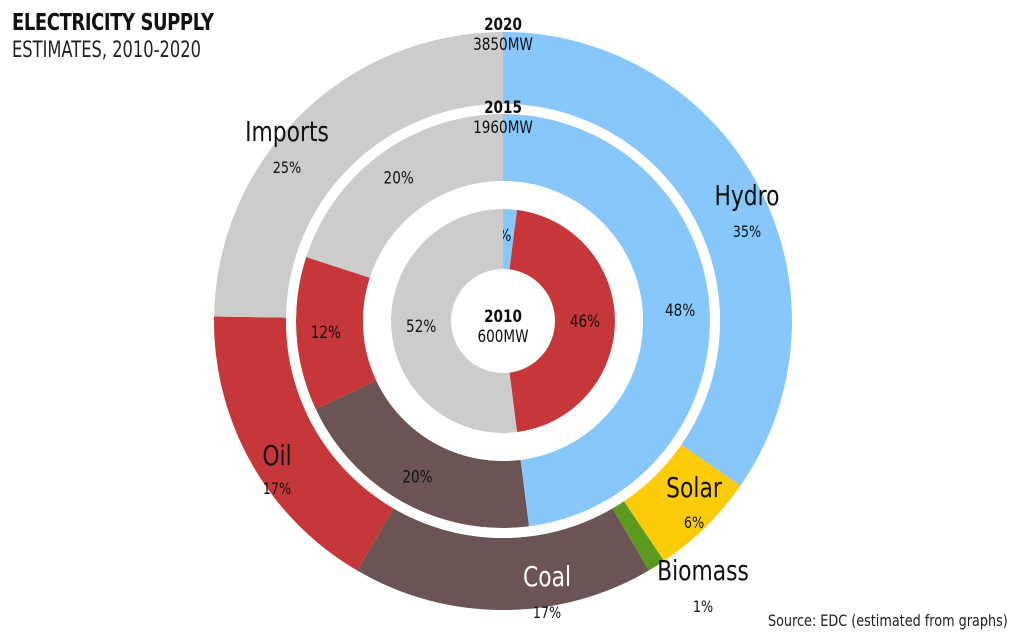 The image size is (1020, 638). What do you see at coordinates (547, 576) in the screenshot?
I see `slice-name-2020-coal: Coal` at bounding box center [547, 576].